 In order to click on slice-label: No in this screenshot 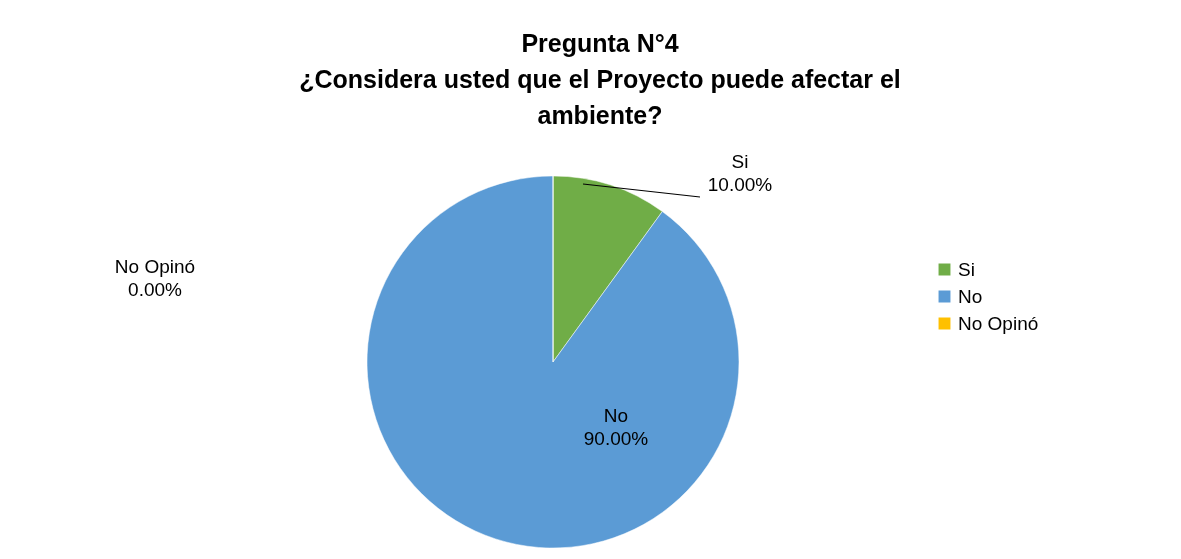, I will do `click(616, 415)`.